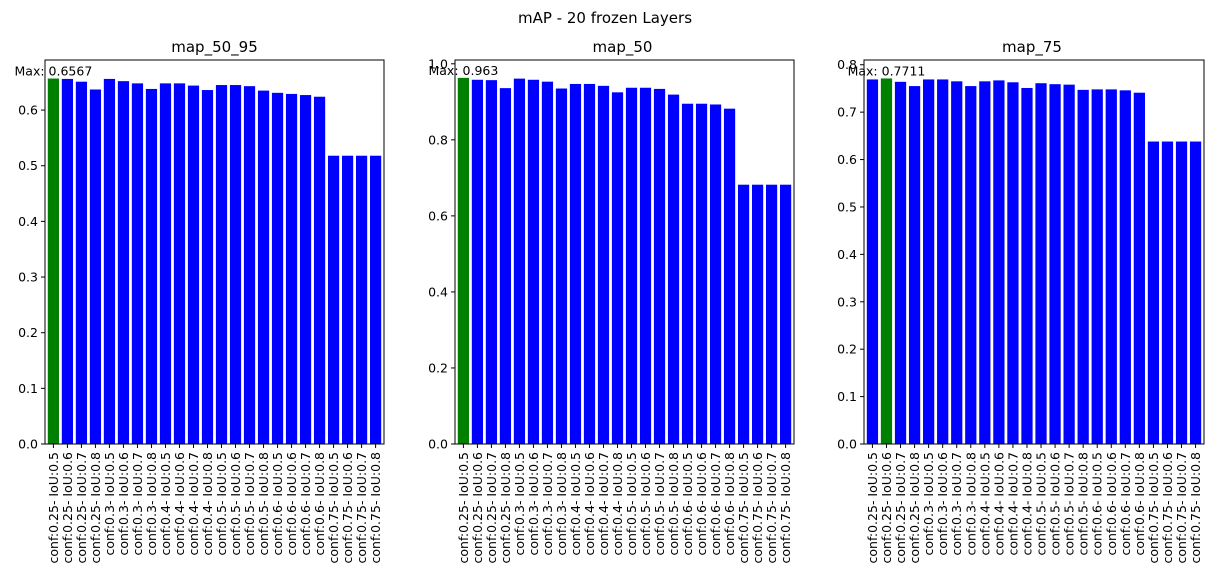  I want to click on x-tick-label: conf:0.25- IoU:0.5, so click(872, 508).